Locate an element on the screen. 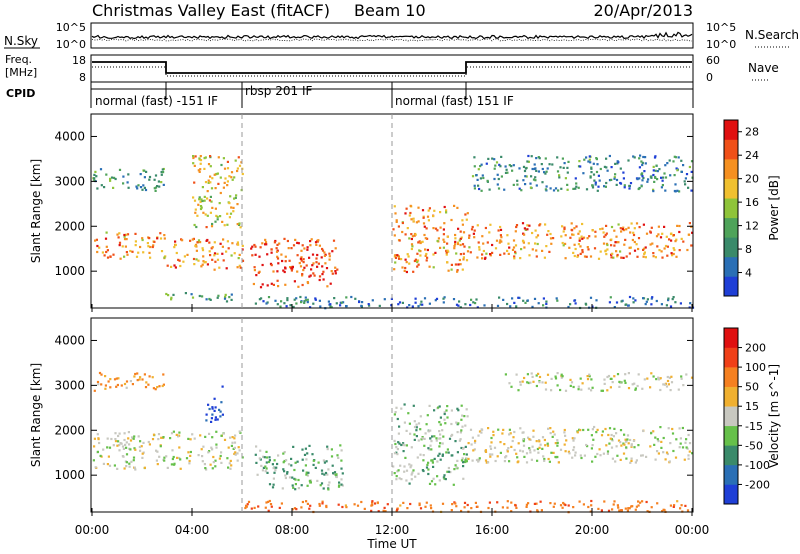 Image resolution: width=800 pixels, height=554 pixels. site-title: Christmas Valley East (fitACF) is located at coordinates (211, 10).